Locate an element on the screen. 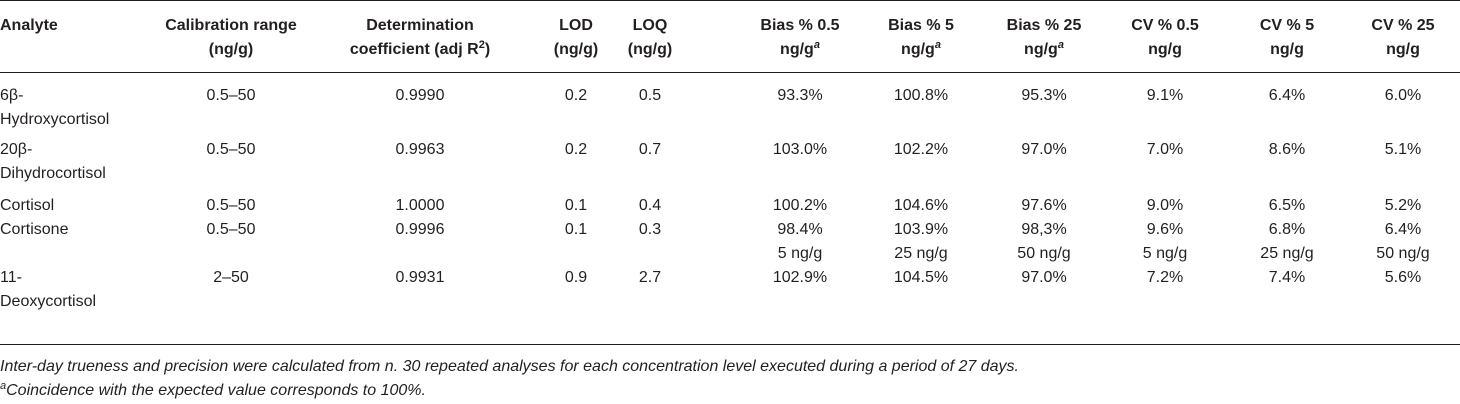 The height and width of the screenshot is (404, 1460). cell-cv25: 5.6% is located at coordinates (1403, 277).